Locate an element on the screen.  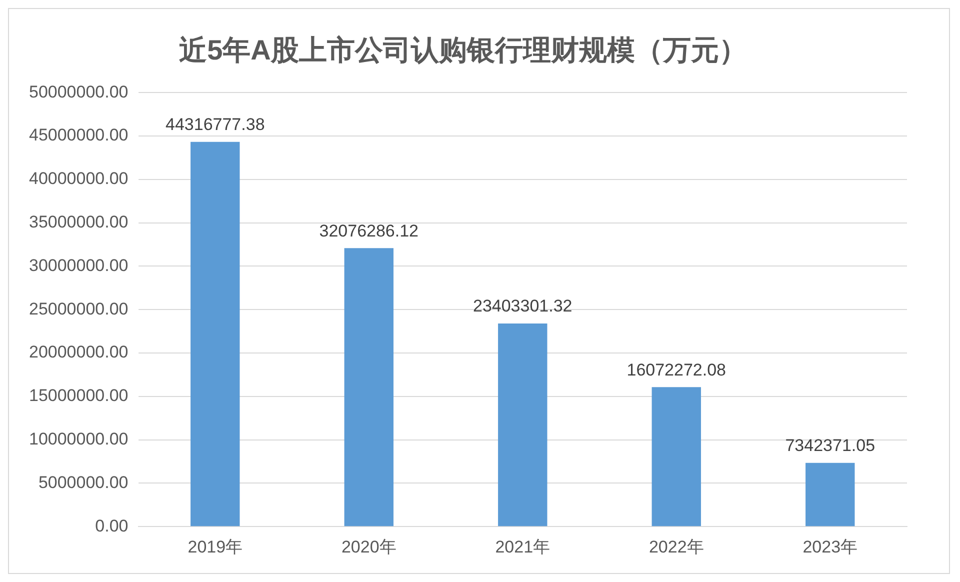
y-tick-label: 40000000.00 is located at coordinates (78, 178).